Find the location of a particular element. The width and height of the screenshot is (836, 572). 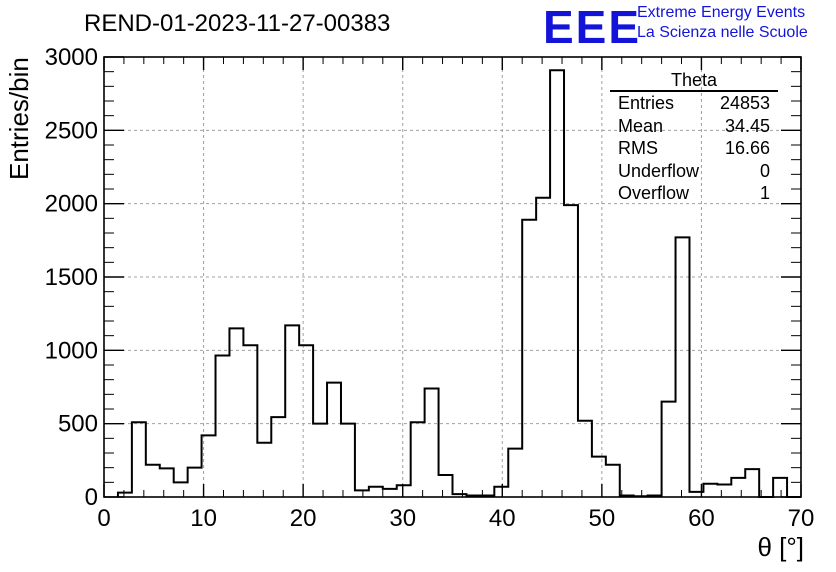

logo-tagline-2: La Scienza nelle Scuole is located at coordinates (722, 32).